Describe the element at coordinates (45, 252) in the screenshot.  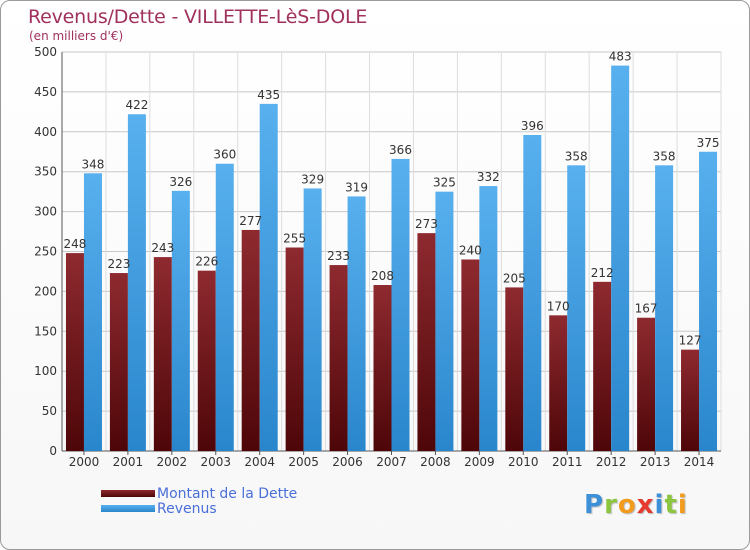
I see `y-tick-label: 250` at that location.